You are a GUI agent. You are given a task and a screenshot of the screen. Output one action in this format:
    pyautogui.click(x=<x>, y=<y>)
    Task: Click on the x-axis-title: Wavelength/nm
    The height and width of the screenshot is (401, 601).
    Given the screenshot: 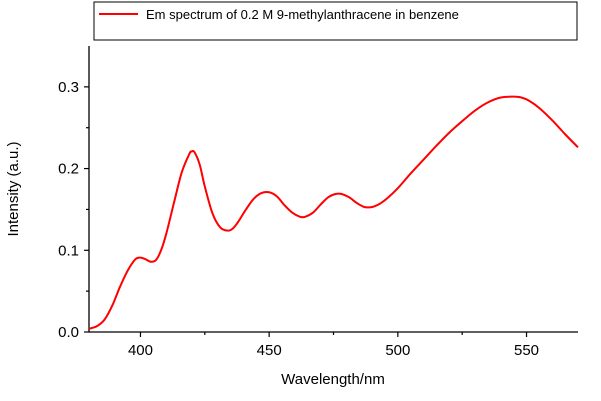 What is the action you would take?
    pyautogui.click(x=333, y=379)
    